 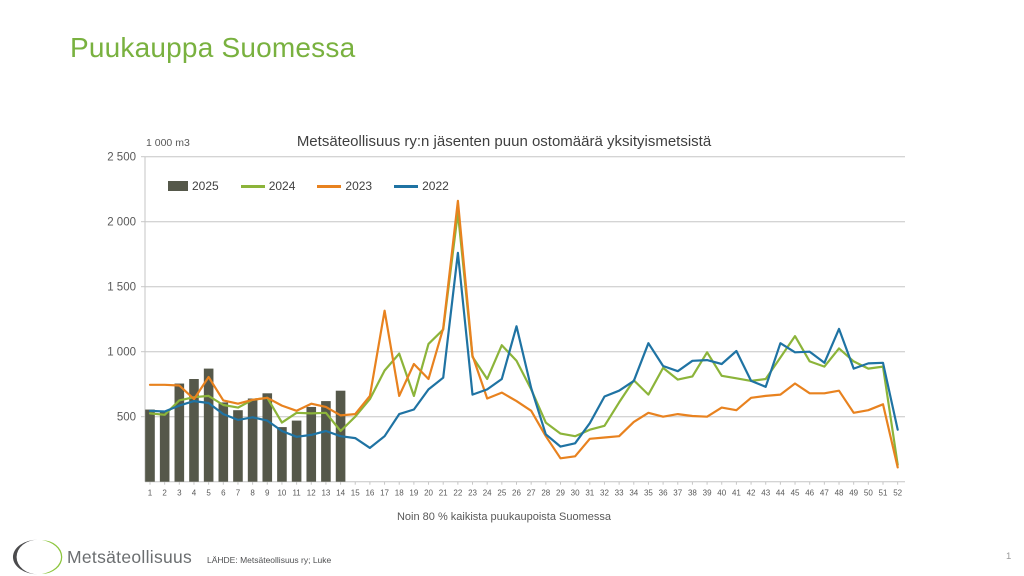 What do you see at coordinates (406, 186) in the screenshot?
I see `legend-swatch-2022` at bounding box center [406, 186].